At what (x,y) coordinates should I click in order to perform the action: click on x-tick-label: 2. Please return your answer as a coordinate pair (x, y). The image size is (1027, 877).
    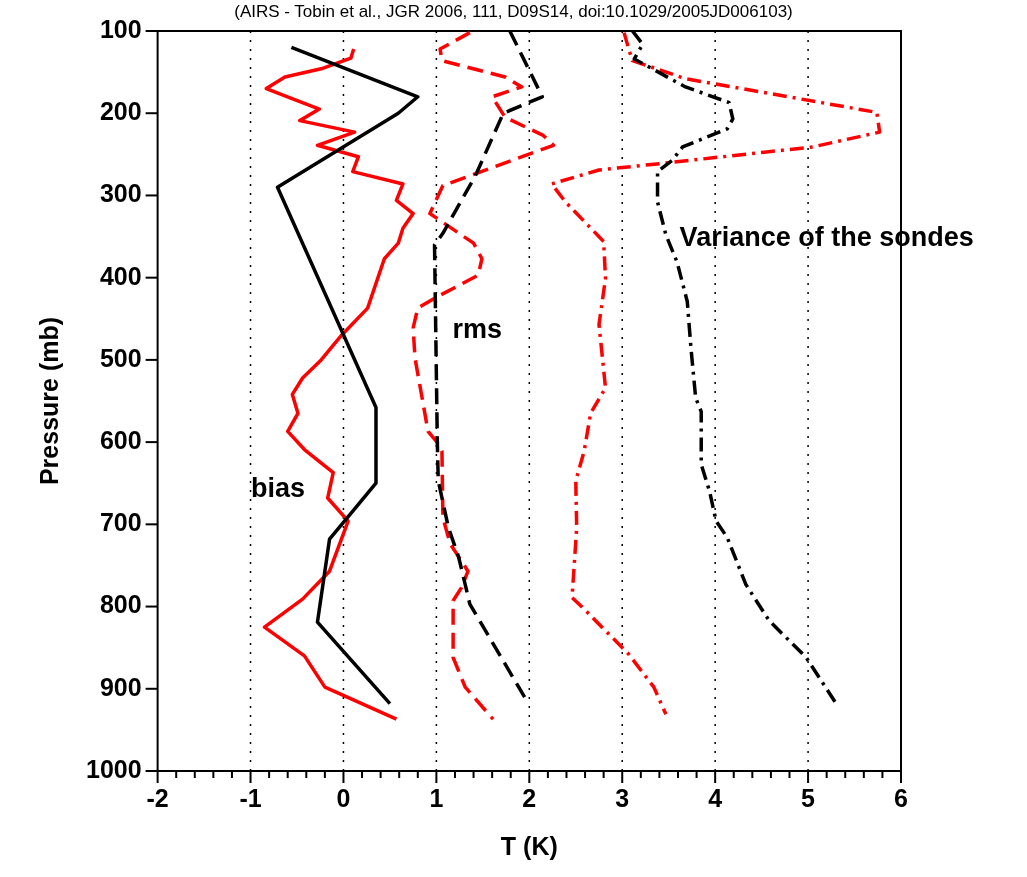
    Looking at the image, I should click on (529, 797).